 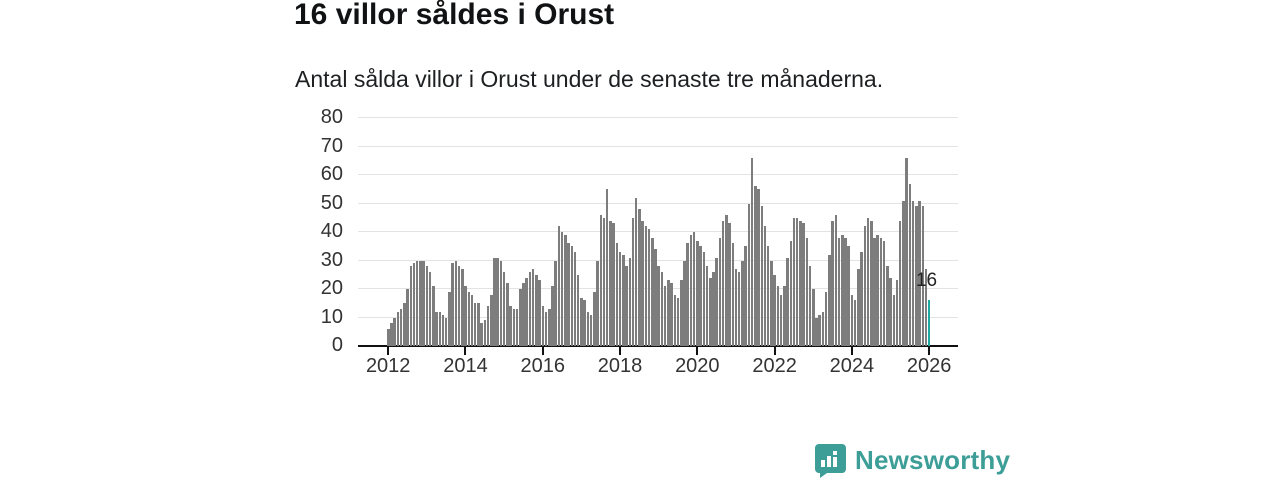 I want to click on x-axis-tick-label: 2014, so click(x=465, y=366).